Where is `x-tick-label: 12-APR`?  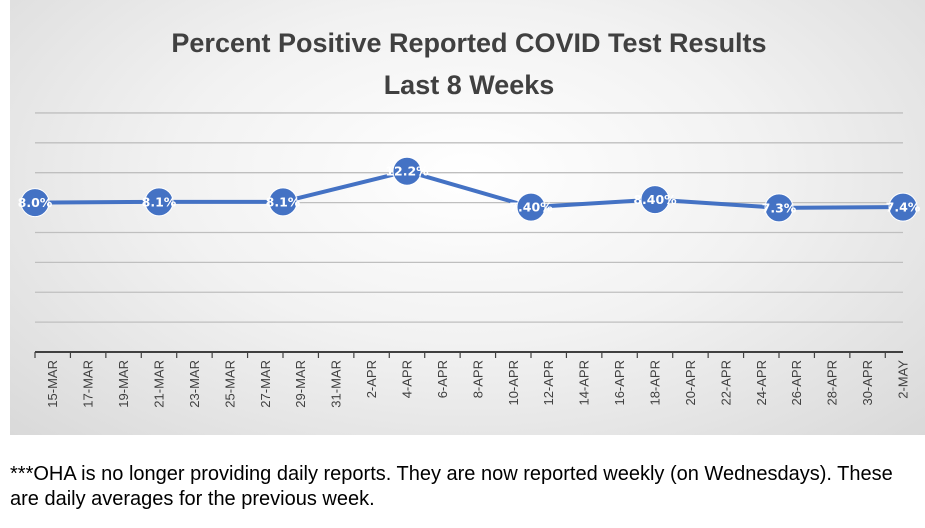
x-tick-label: 12-APR is located at coordinates (548, 383).